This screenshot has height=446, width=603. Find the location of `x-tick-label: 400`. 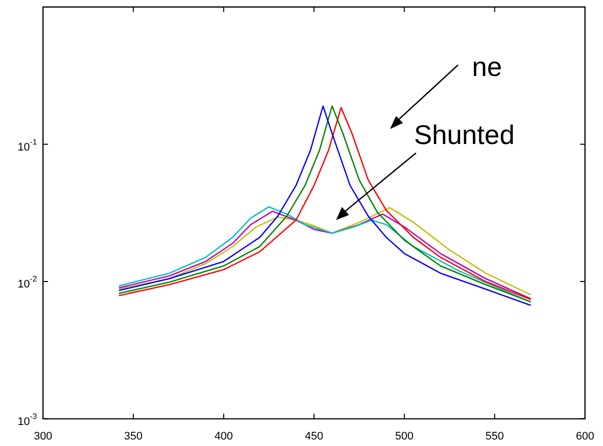

x-tick-label: 400 is located at coordinates (223, 436).